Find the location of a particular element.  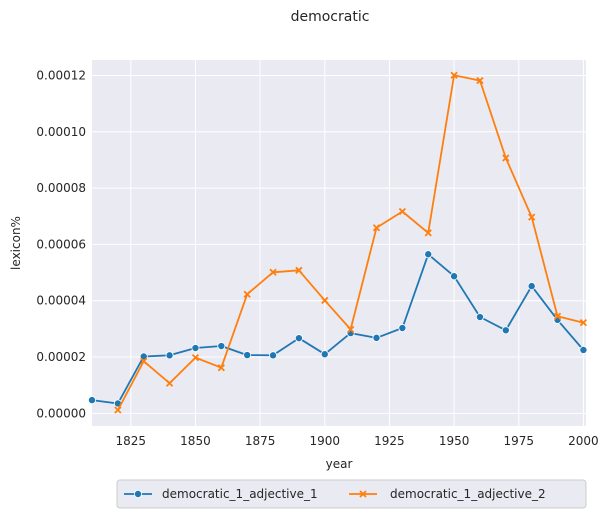

legend-label-series-2: democratic_1_adjective_2 is located at coordinates (468, 494).